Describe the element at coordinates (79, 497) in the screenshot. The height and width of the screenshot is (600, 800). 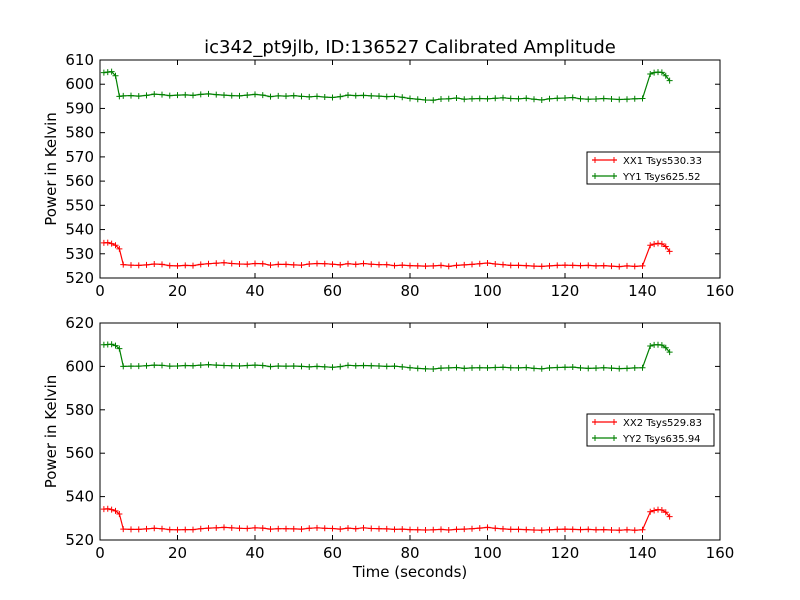
I see `bottom-ytick-label: 540` at that location.